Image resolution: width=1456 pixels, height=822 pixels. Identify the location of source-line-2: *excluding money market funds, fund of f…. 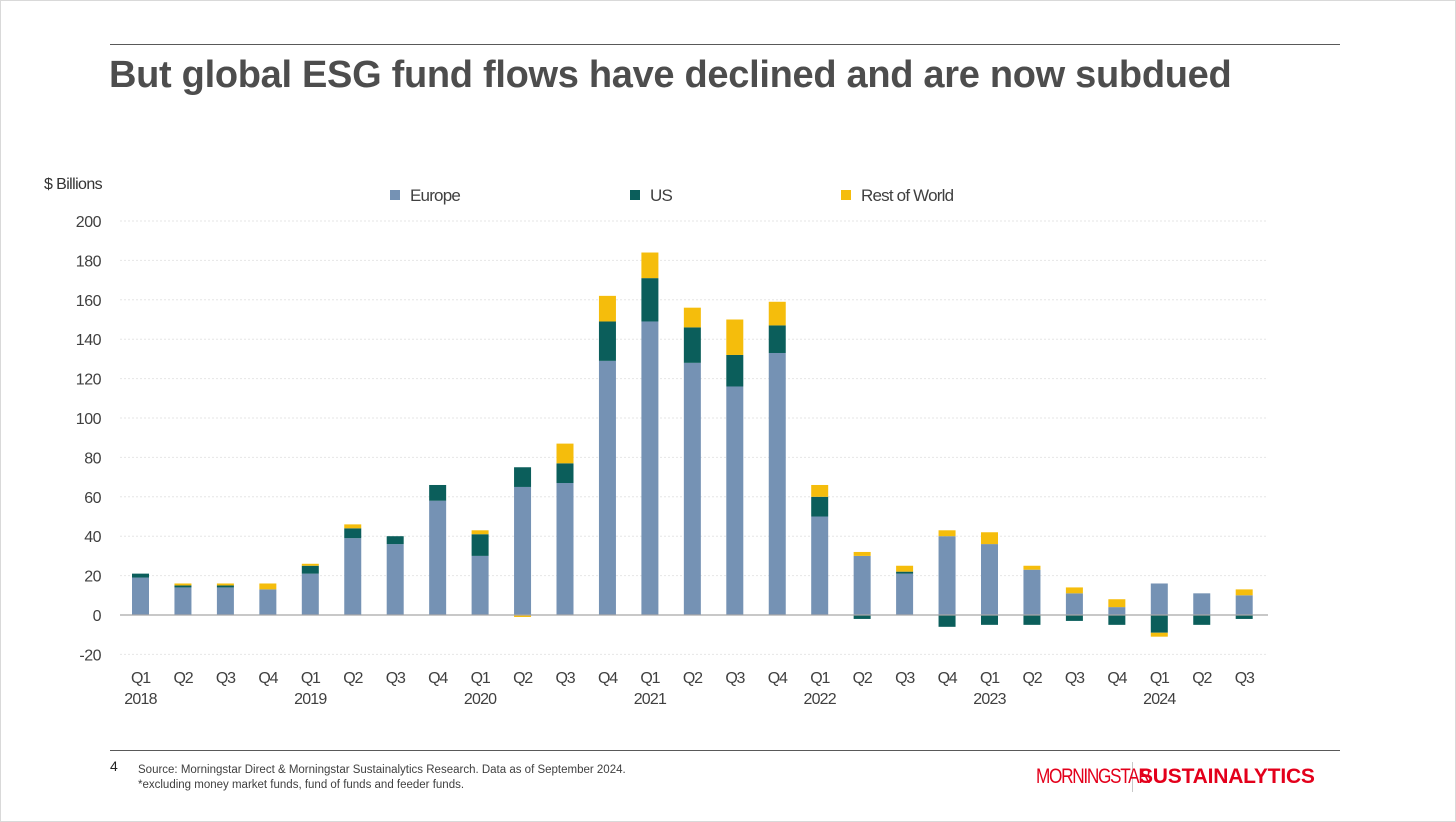
(301, 785).